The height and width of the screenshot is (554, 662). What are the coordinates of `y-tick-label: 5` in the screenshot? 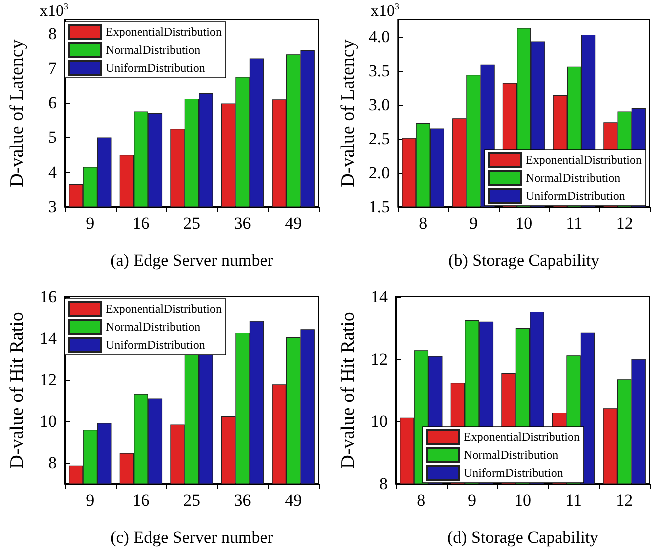 It's located at (52, 138).